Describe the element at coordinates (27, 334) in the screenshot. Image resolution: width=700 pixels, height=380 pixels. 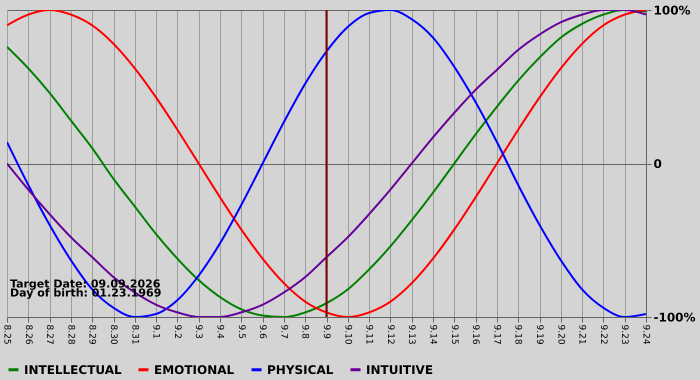
I see `x-tick-label: 8.26` at that location.